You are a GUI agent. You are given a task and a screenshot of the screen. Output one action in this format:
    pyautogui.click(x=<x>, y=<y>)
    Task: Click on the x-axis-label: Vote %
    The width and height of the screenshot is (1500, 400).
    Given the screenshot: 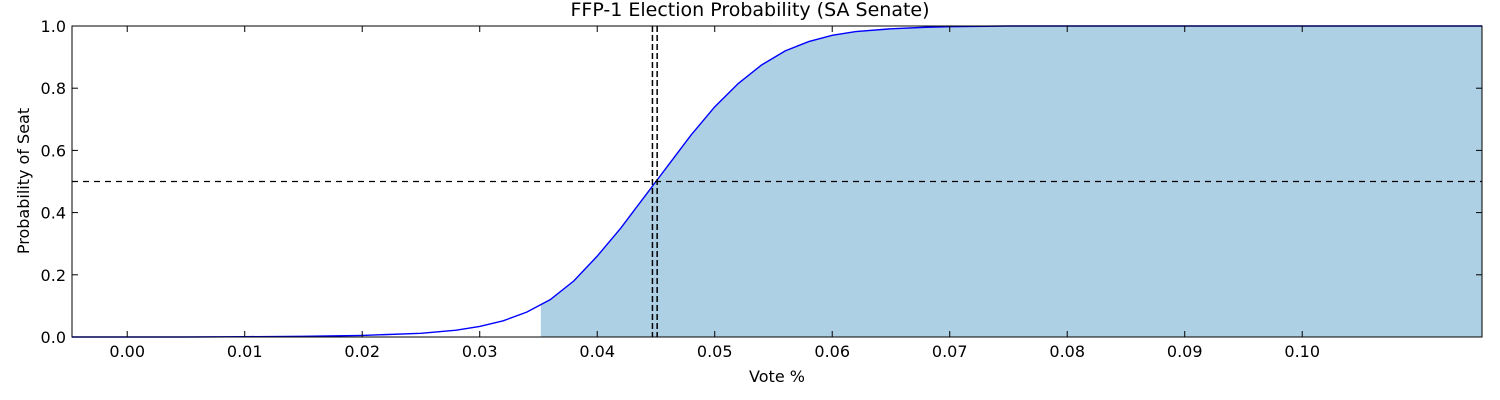 What is the action you would take?
    pyautogui.click(x=777, y=376)
    